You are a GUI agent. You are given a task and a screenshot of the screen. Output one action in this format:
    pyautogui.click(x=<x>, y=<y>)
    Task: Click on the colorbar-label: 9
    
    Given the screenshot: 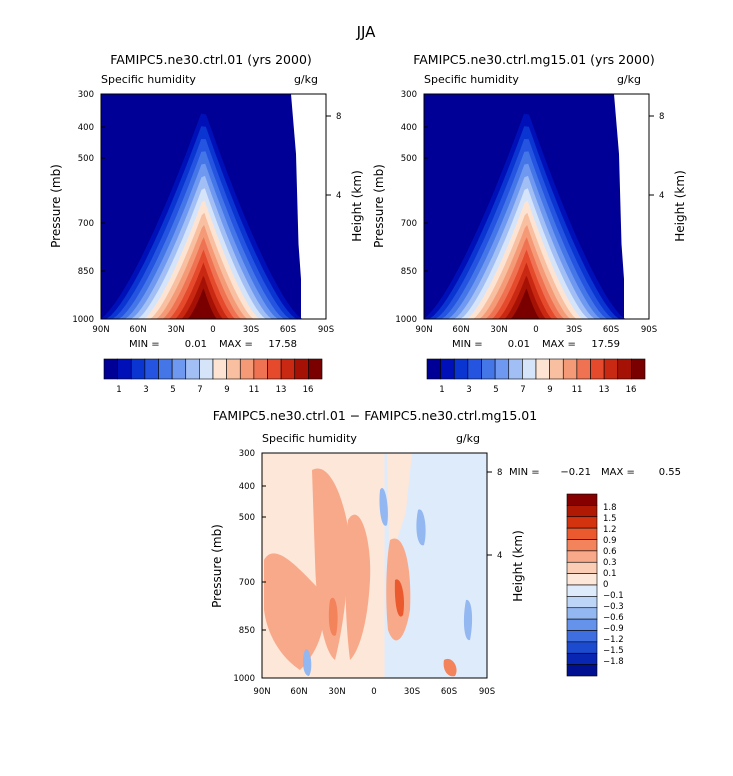 What is the action you would take?
    pyautogui.click(x=549, y=390)
    